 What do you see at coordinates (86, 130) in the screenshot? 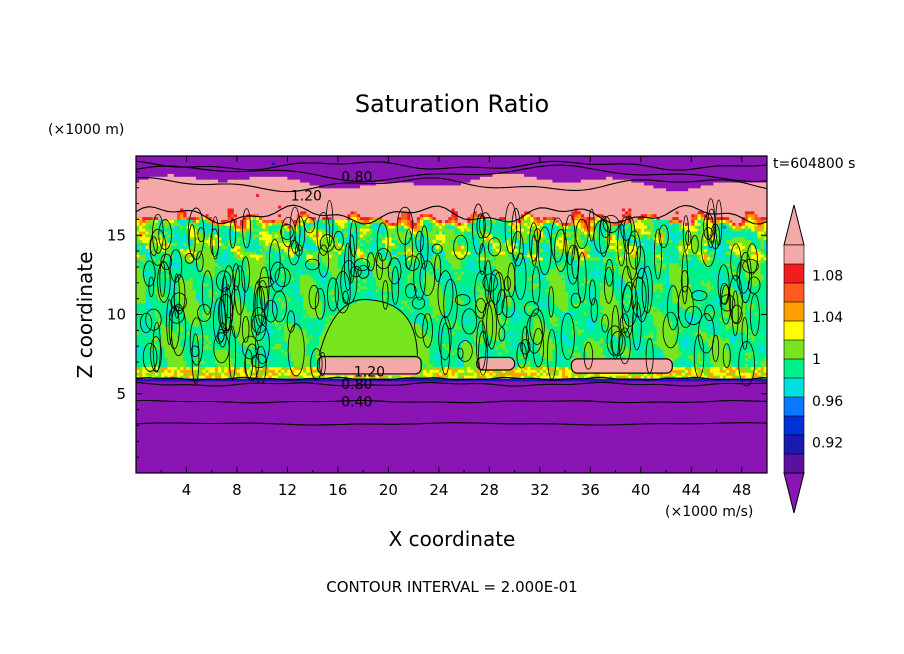
I see `y-unit-label: (×1000 m)` at bounding box center [86, 130].